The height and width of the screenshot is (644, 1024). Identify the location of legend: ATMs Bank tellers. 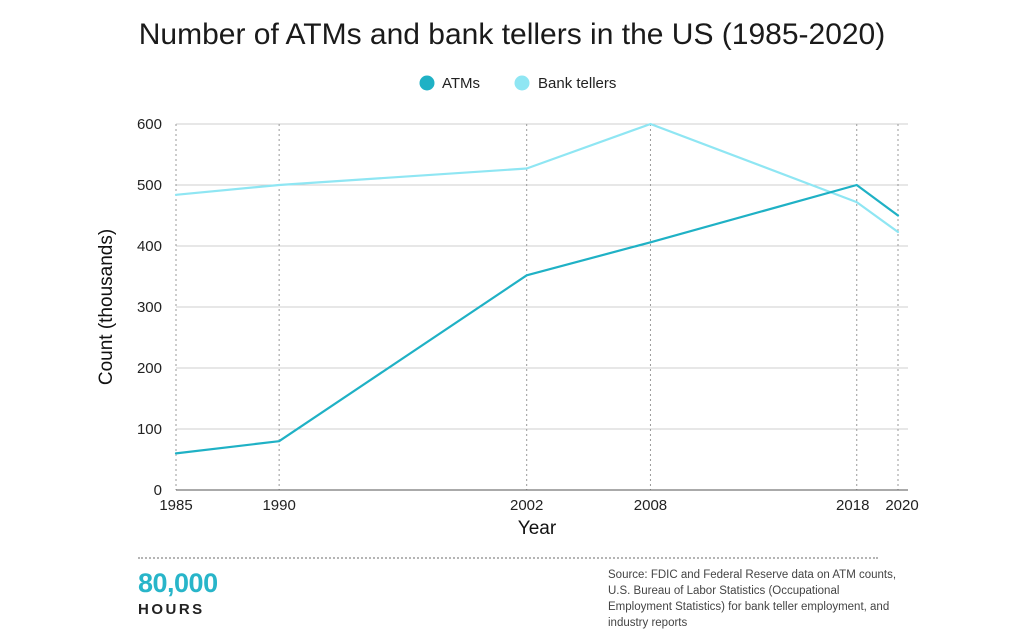
(517, 83).